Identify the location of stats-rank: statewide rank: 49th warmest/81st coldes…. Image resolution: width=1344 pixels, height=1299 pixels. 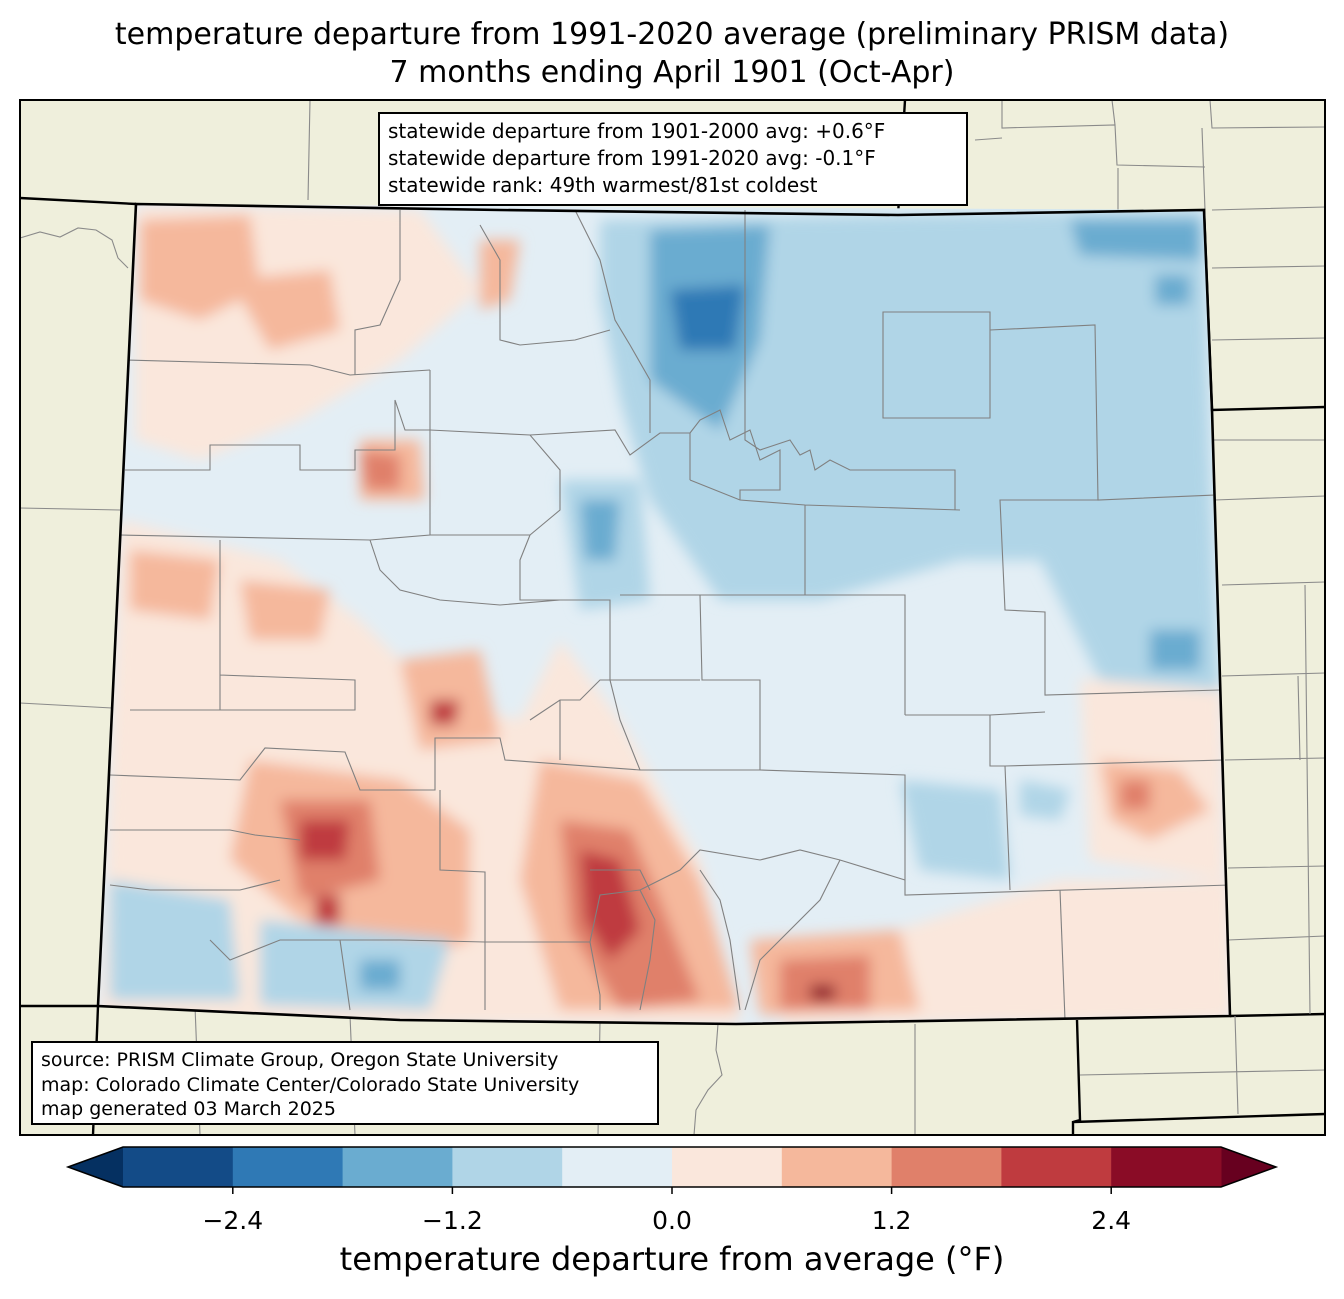
(603, 185).